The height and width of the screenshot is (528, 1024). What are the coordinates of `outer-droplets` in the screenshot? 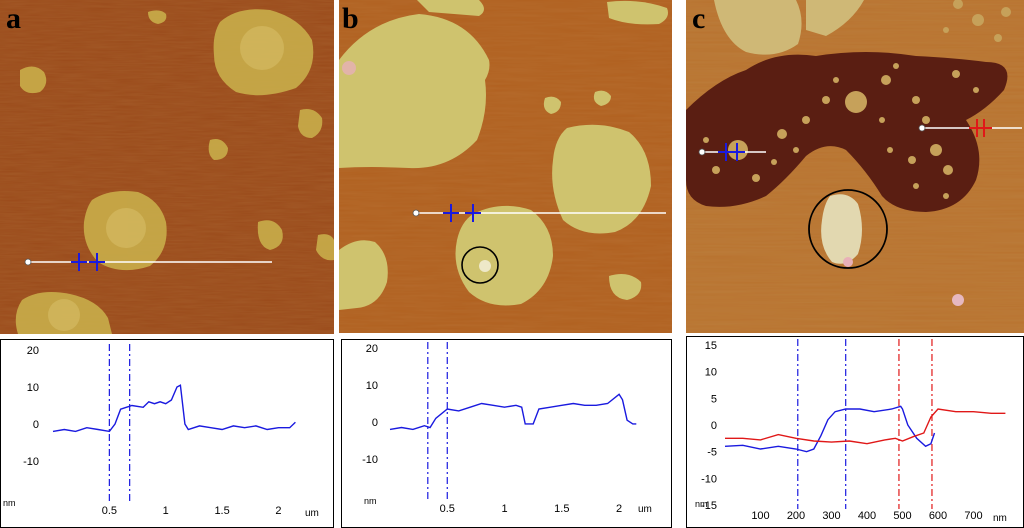 It's located at (977, 21).